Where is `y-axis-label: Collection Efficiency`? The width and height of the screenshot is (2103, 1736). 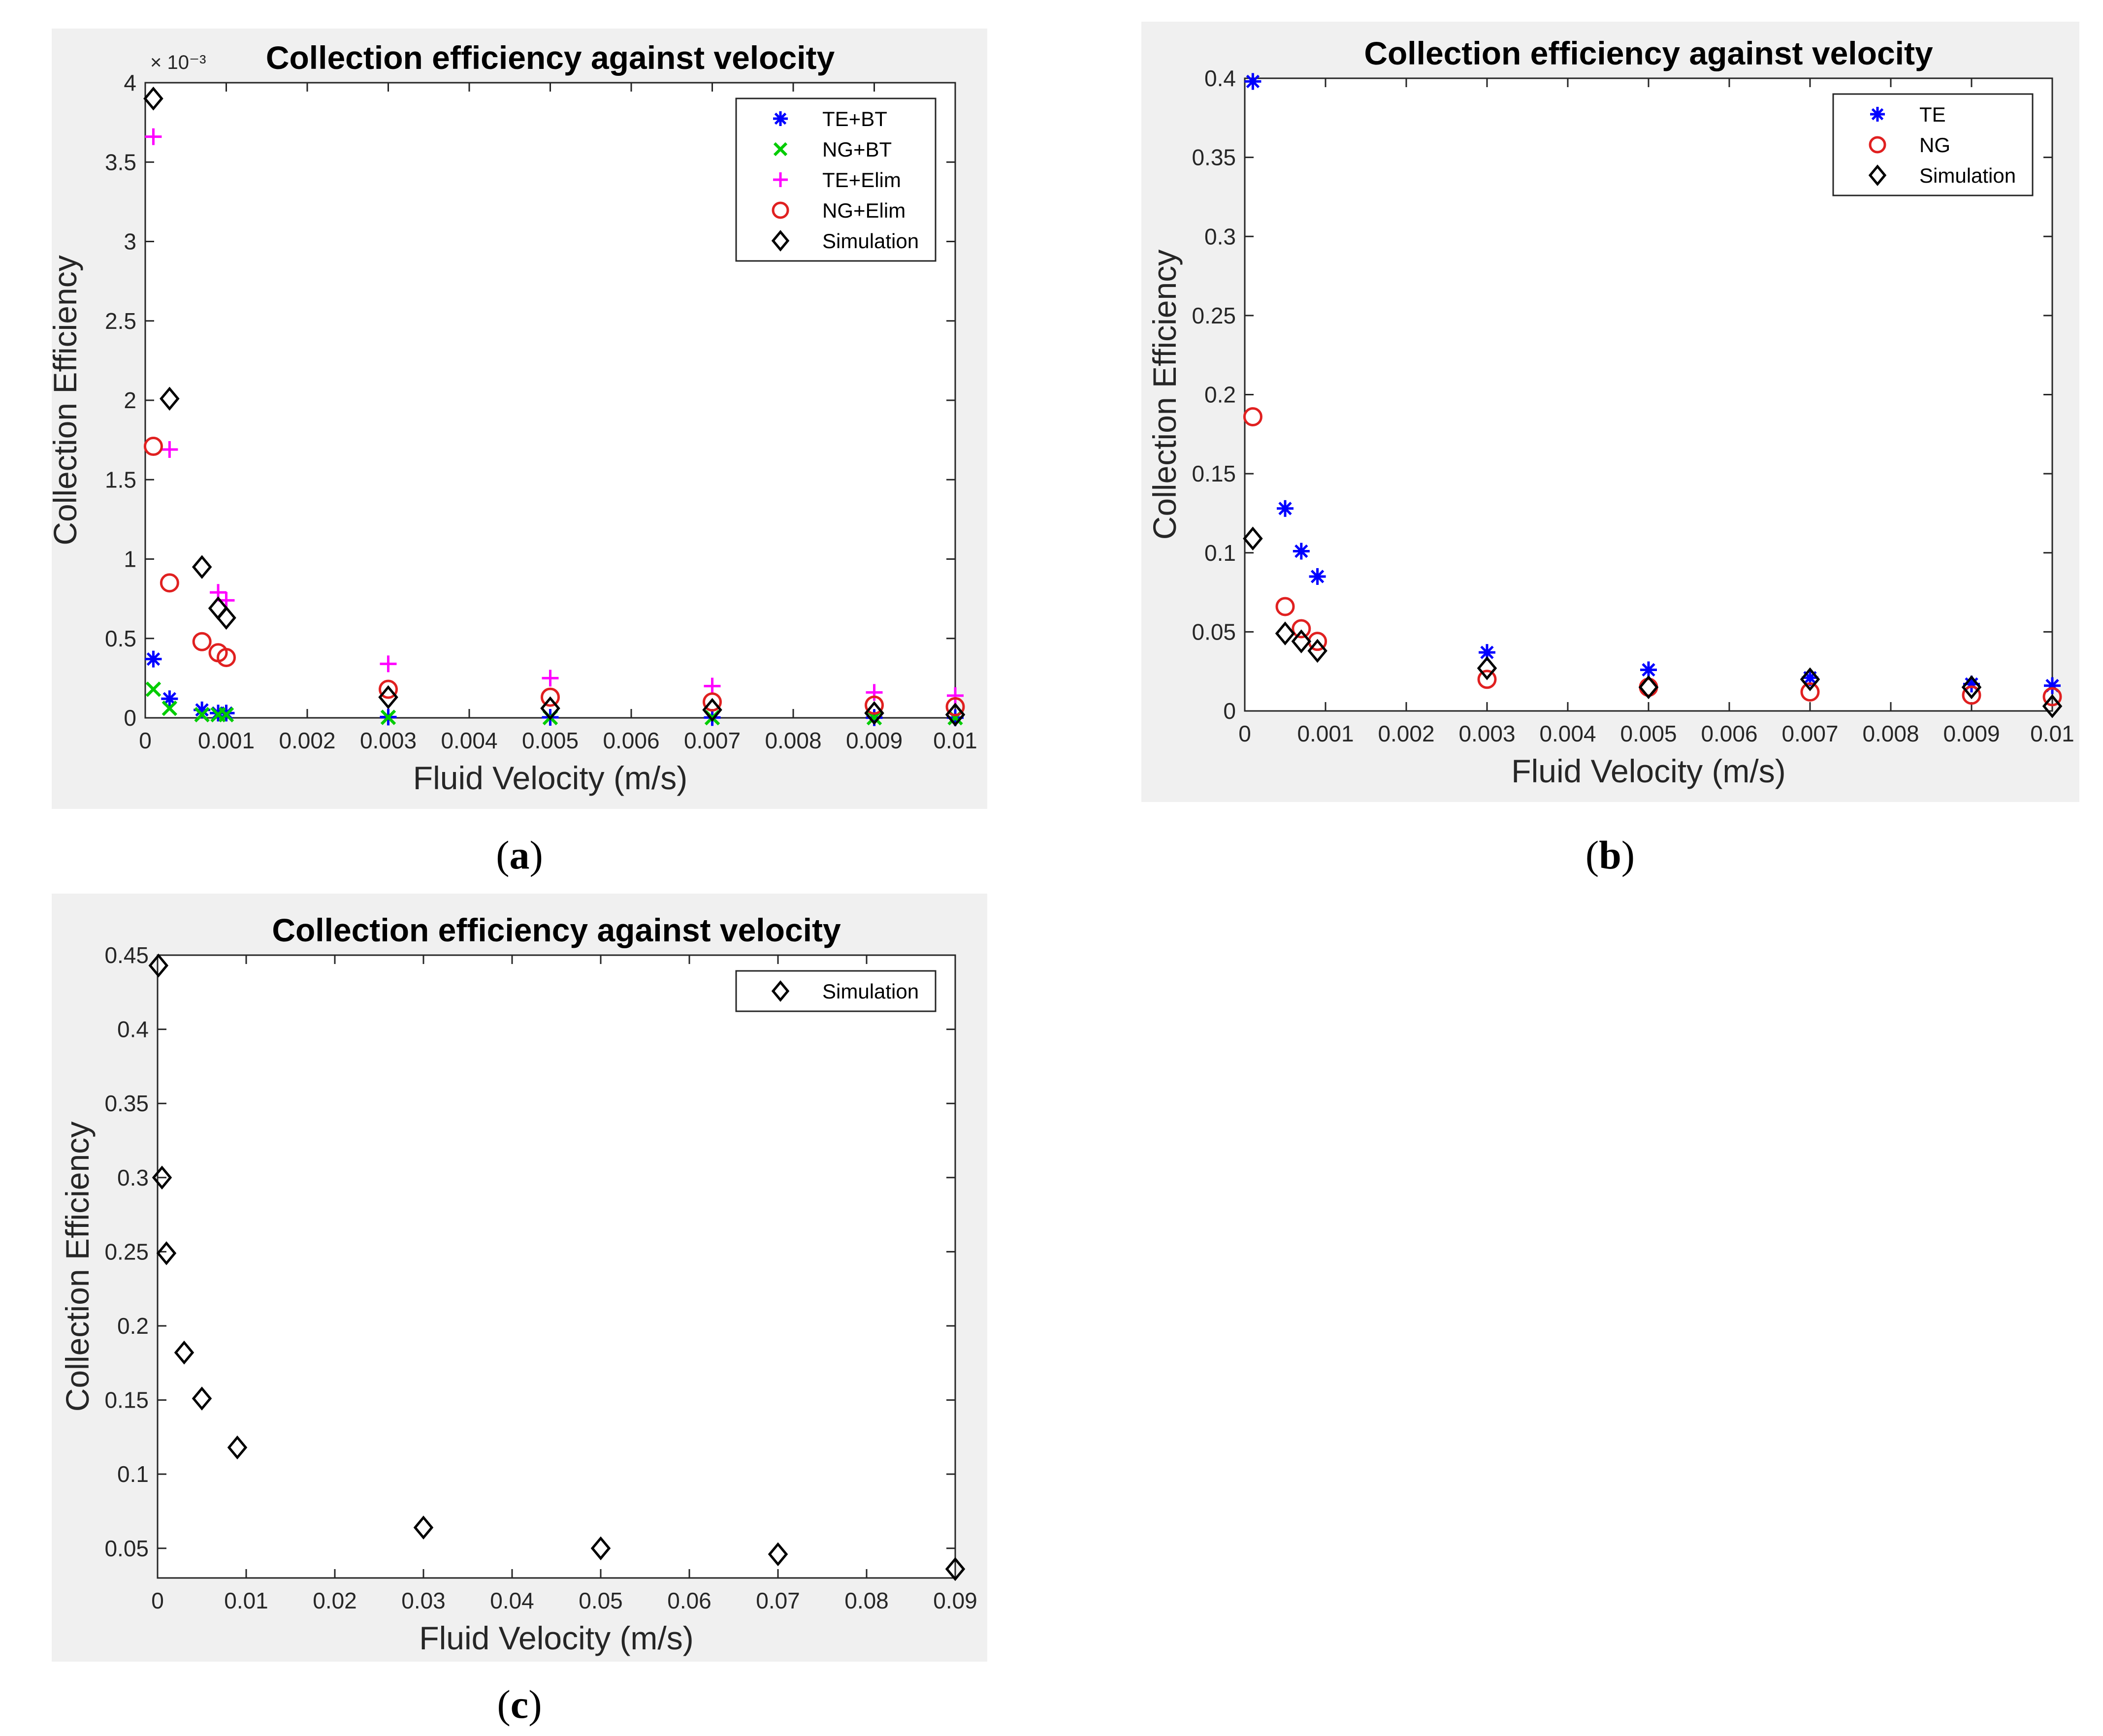 y-axis-label: Collection Efficiency is located at coordinates (67, 400).